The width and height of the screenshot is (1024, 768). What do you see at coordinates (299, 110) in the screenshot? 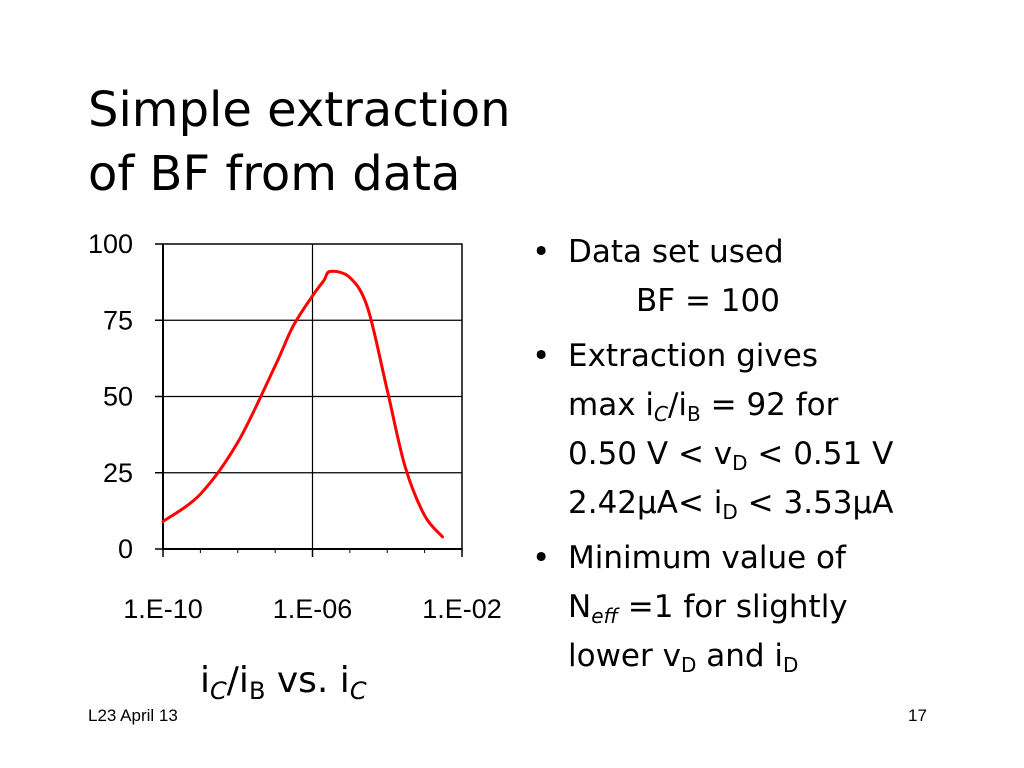
I see `title-line-1: Simple extraction` at bounding box center [299, 110].